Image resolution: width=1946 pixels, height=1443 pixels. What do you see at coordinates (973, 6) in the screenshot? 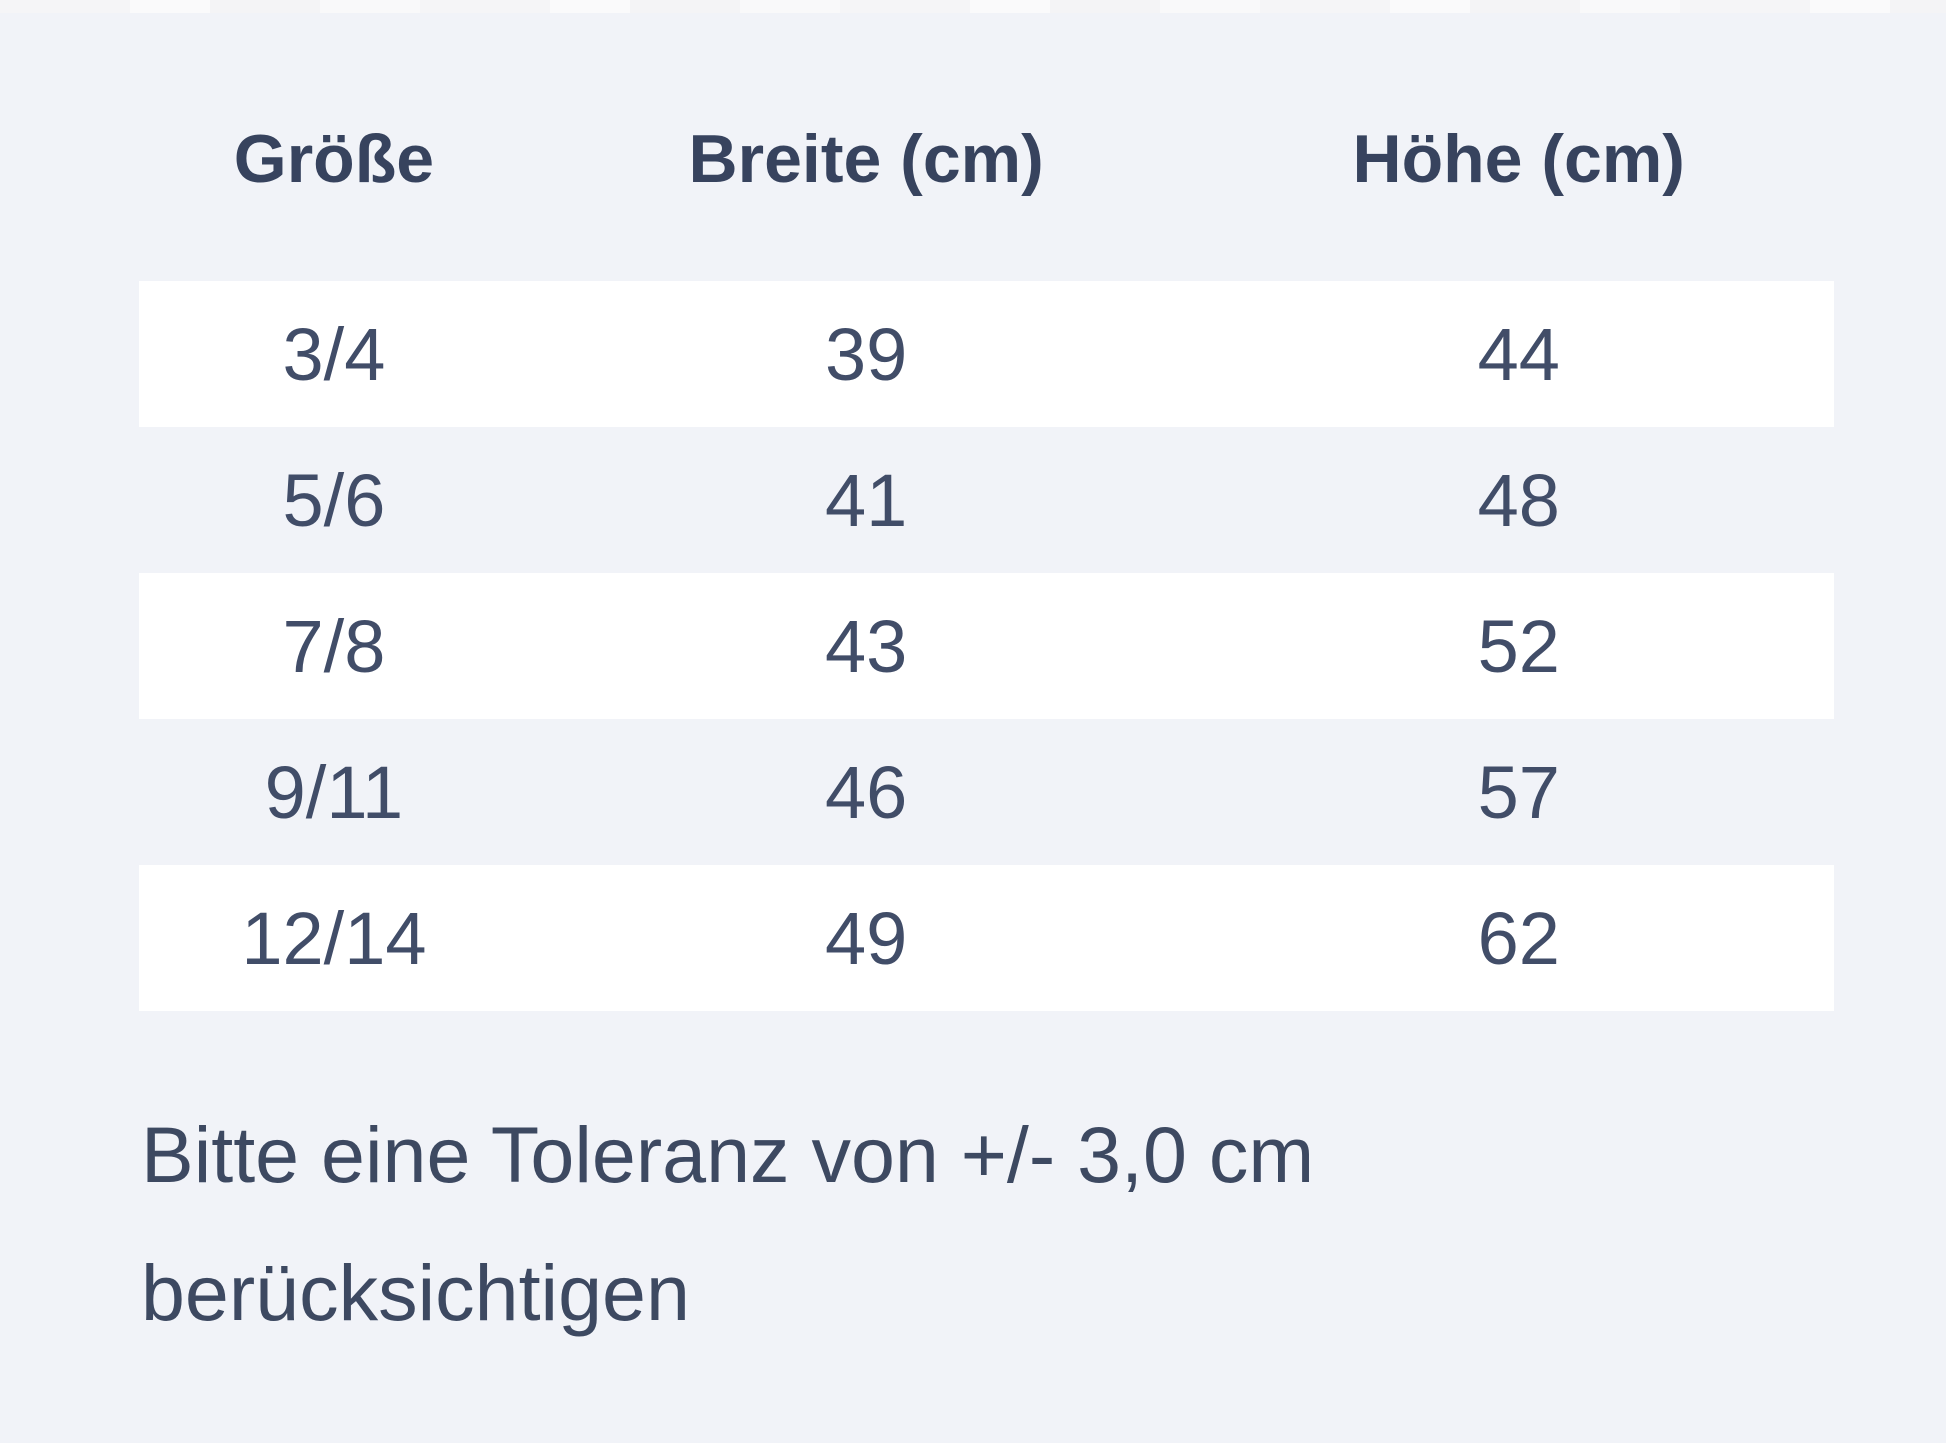
I see `top-edge-strip` at bounding box center [973, 6].